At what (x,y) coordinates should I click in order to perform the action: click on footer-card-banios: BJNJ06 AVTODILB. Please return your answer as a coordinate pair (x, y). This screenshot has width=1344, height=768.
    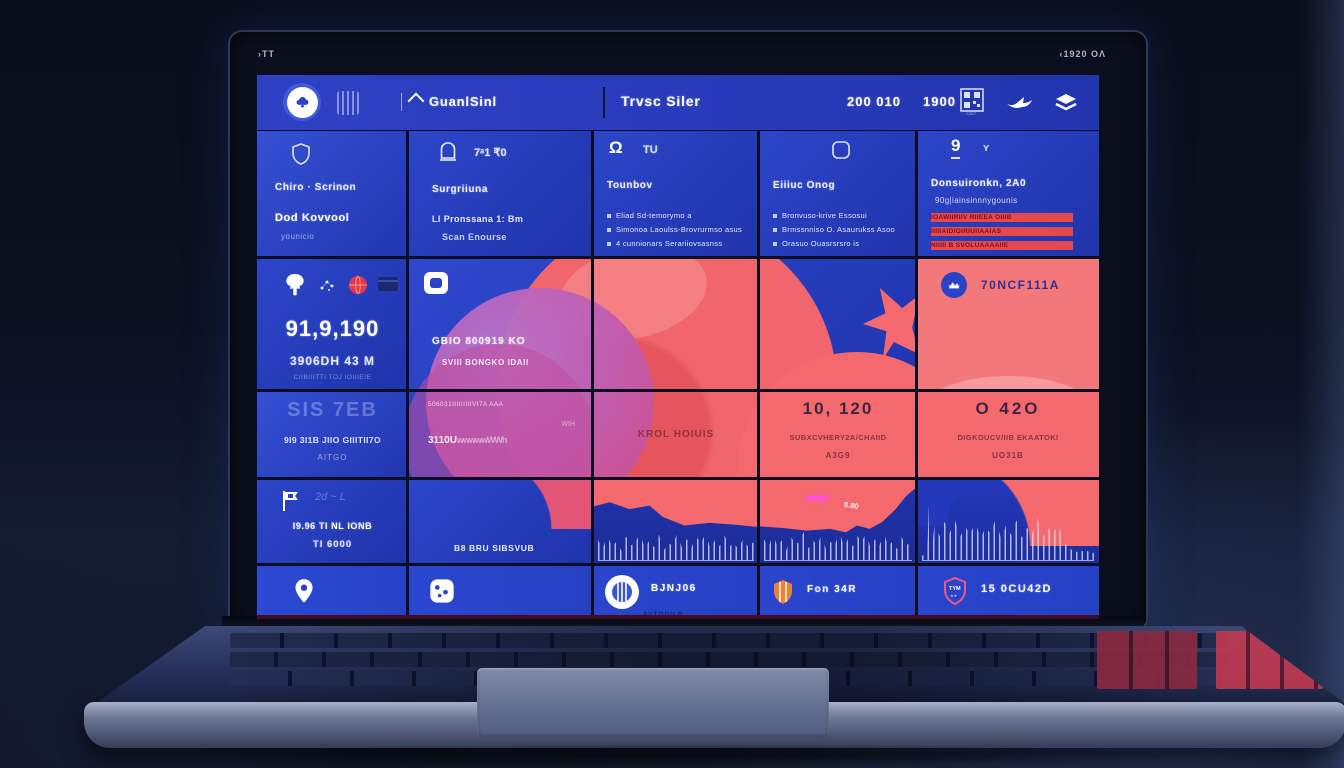
    Looking at the image, I should click on (676, 592).